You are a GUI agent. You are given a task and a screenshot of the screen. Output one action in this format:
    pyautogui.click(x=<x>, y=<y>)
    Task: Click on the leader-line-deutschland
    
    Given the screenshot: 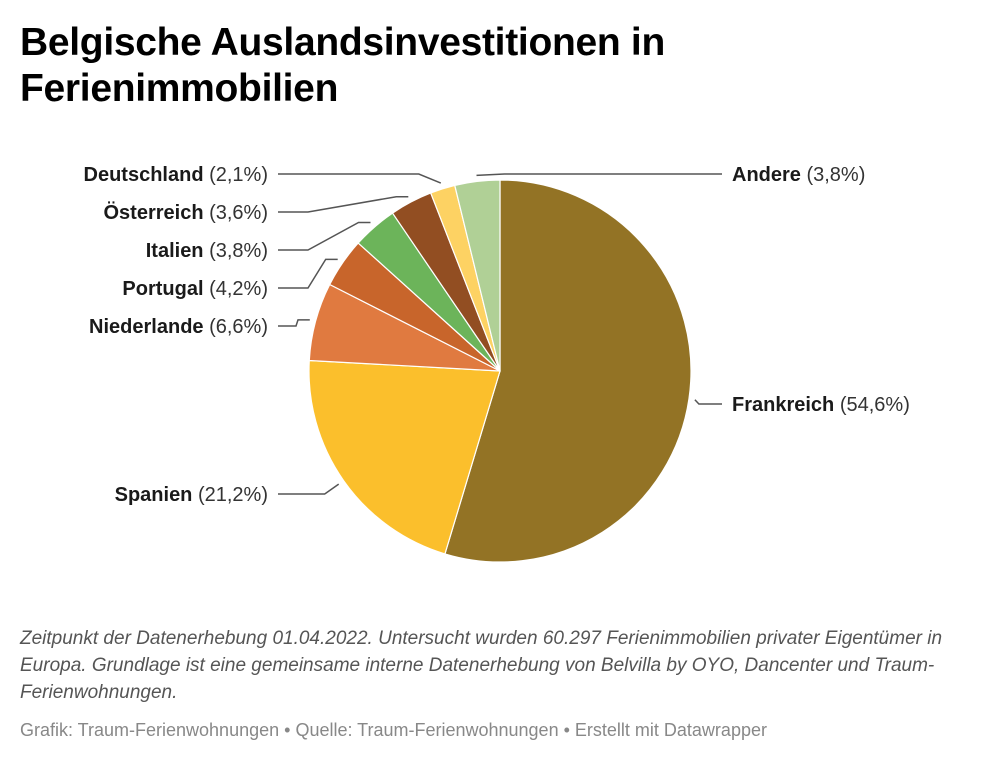 What is the action you would take?
    pyautogui.click(x=360, y=178)
    